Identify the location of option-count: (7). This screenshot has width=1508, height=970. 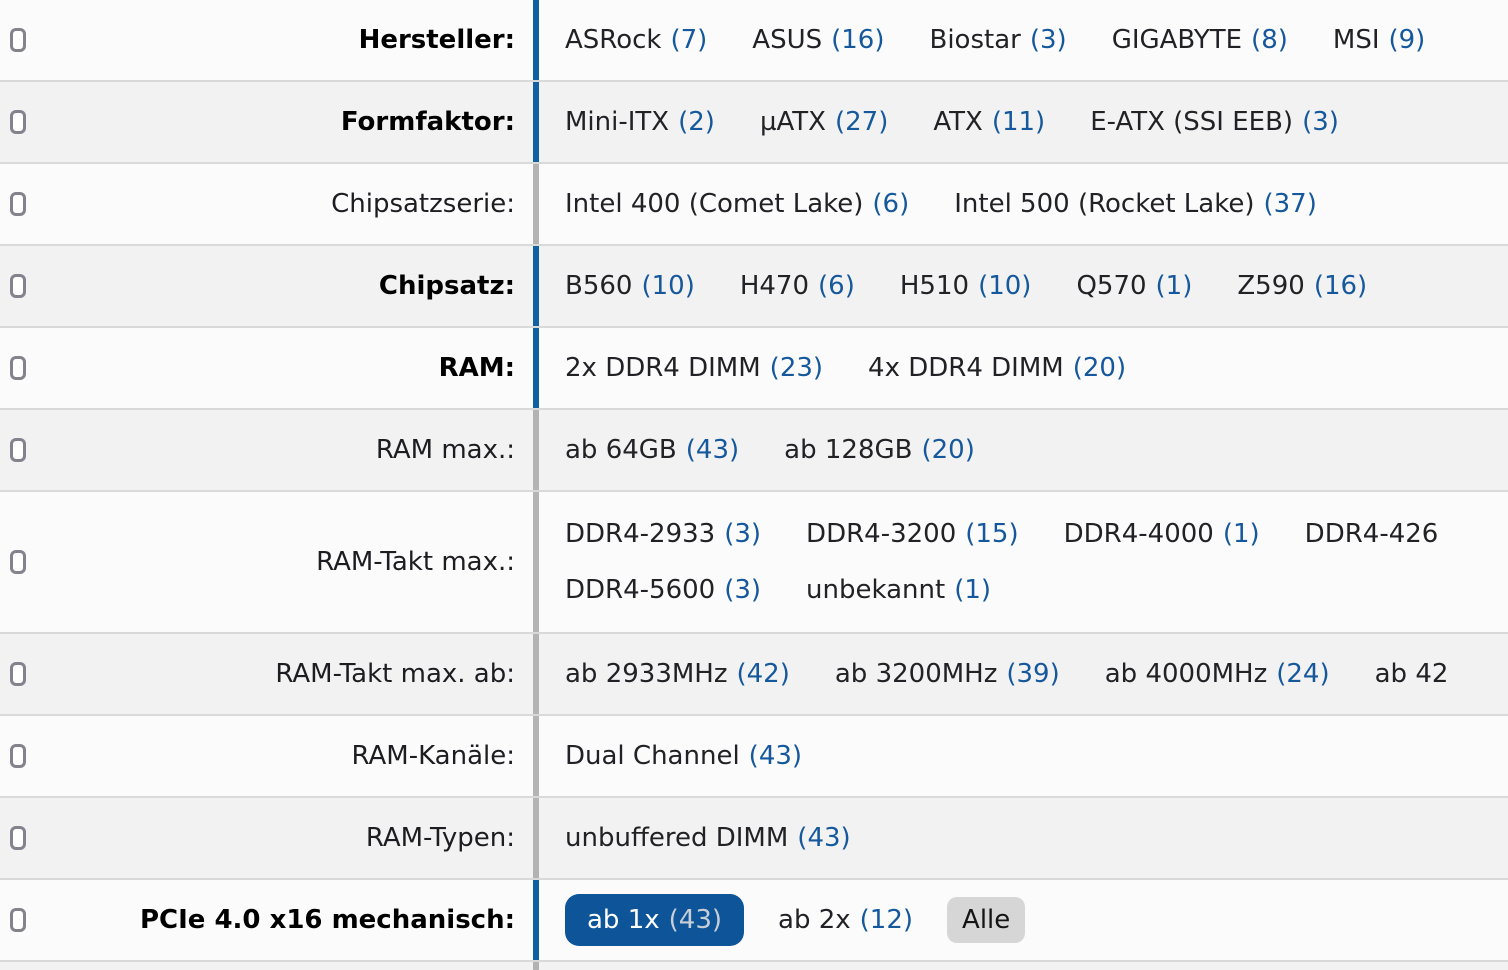
(689, 40).